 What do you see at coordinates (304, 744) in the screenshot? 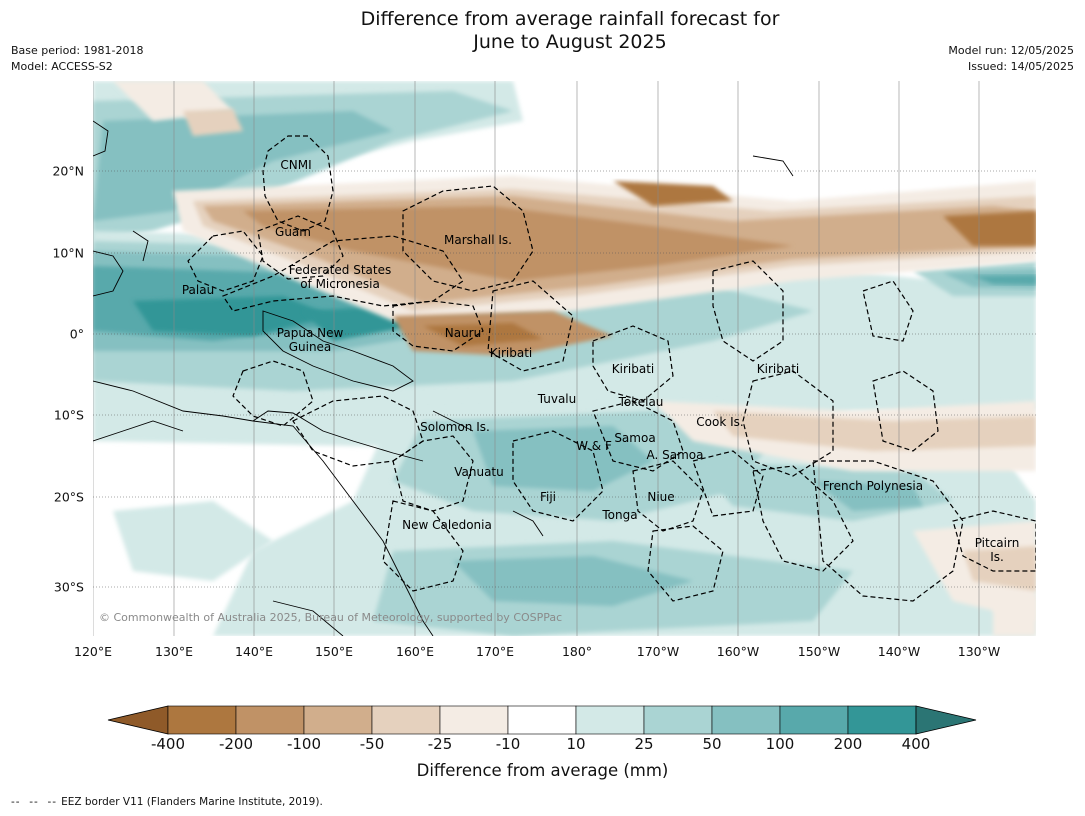
I see `colorbar-tick-label: -100` at bounding box center [304, 744].